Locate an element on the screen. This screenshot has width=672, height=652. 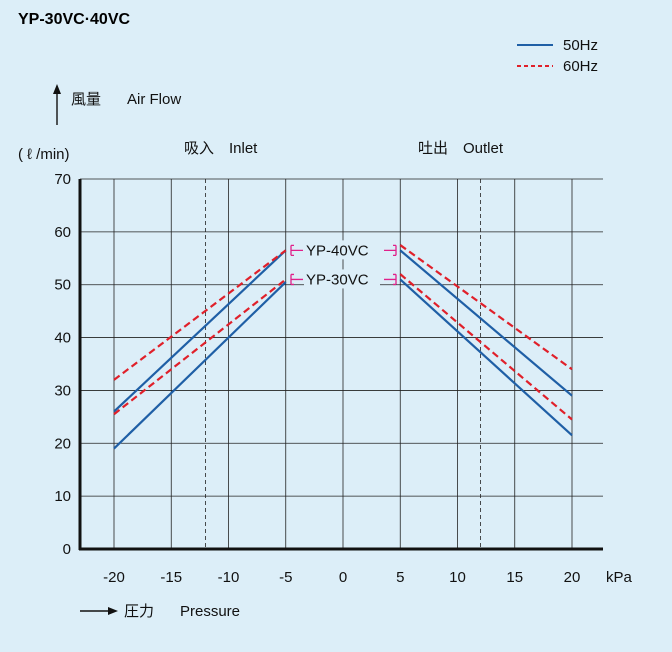
y-tick-label: 10 is located at coordinates (62, 496).